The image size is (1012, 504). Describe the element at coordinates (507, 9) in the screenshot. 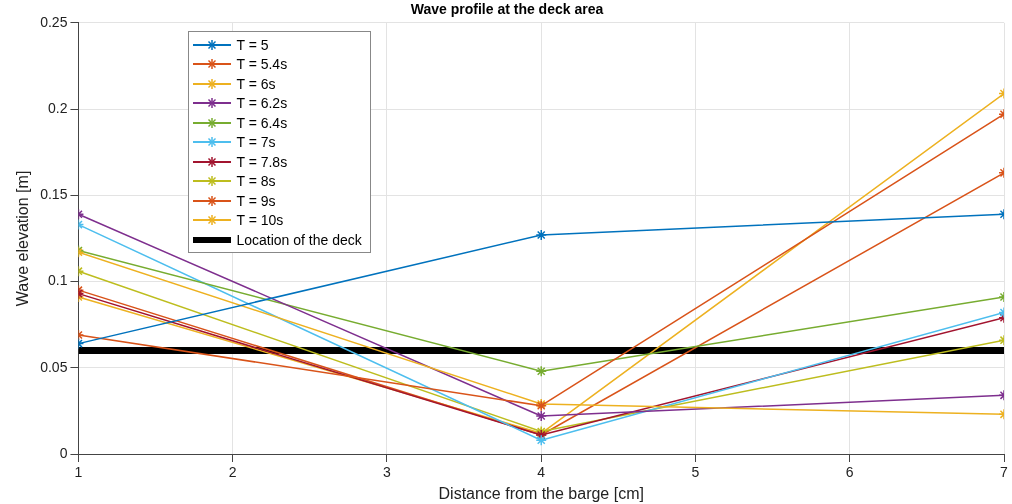

I see `chart-title: Wave profile at the deck area` at that location.